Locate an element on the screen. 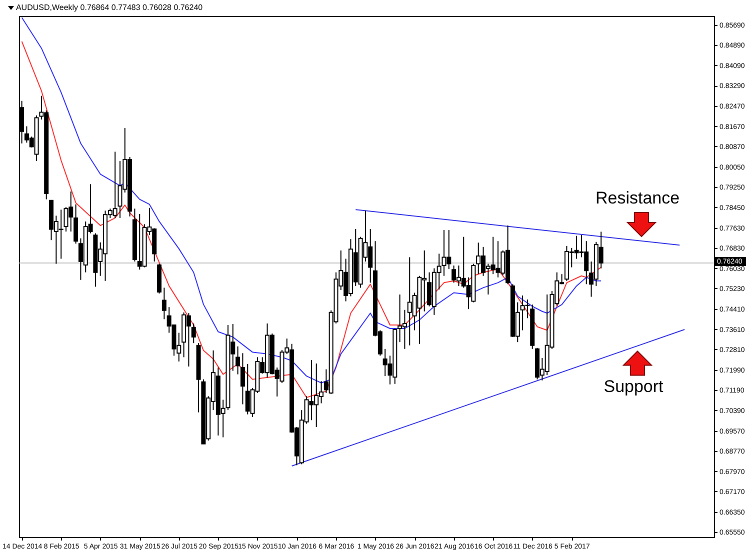 The width and height of the screenshot is (750, 551). chart-title: AUDUSD,Weekly 0.76864 0.77483 0.76028 0.76240 is located at coordinates (110, 7).